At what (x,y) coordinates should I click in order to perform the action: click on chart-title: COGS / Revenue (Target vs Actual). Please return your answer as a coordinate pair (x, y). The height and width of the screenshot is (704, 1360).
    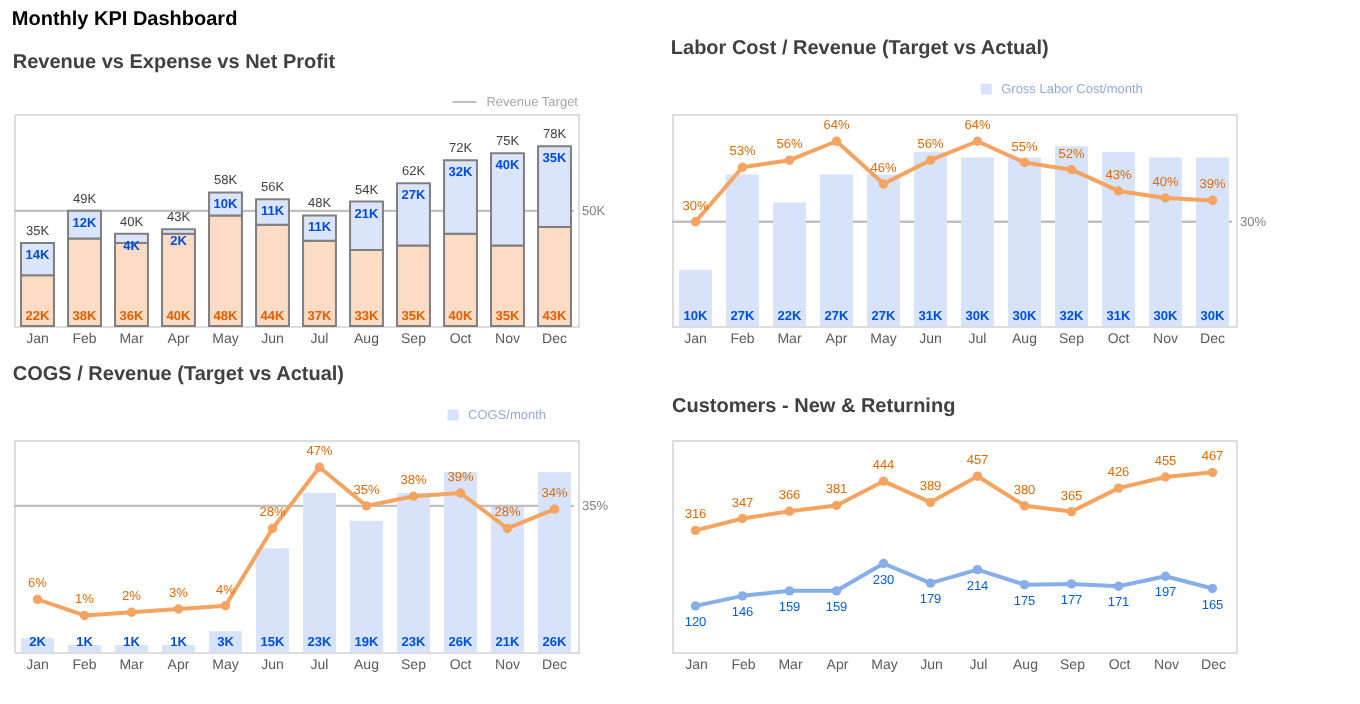
    Looking at the image, I should click on (178, 375).